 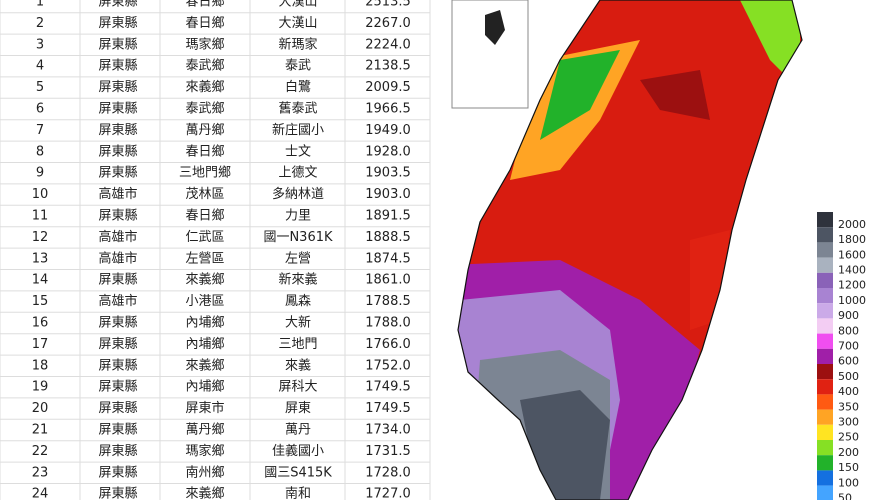 I want to click on table-cell: 1788.5, so click(x=388, y=301).